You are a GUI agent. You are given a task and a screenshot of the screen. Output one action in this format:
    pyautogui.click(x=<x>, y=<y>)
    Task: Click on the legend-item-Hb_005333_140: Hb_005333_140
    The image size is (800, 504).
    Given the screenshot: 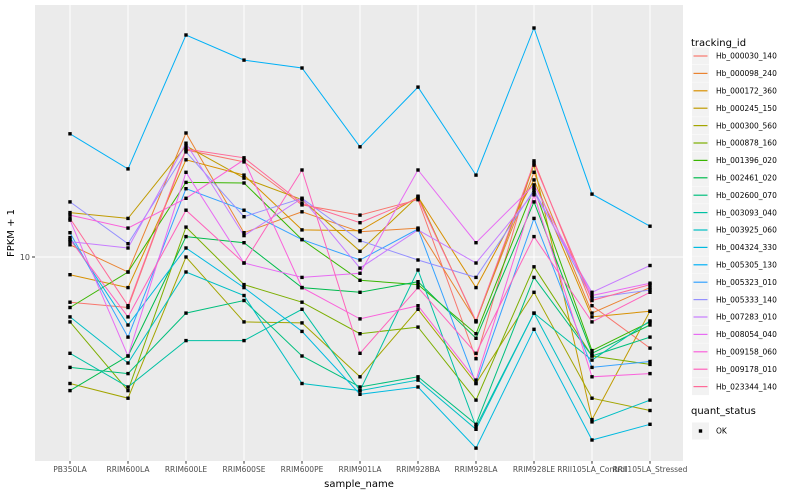 What is the action you would take?
    pyautogui.click(x=734, y=300)
    